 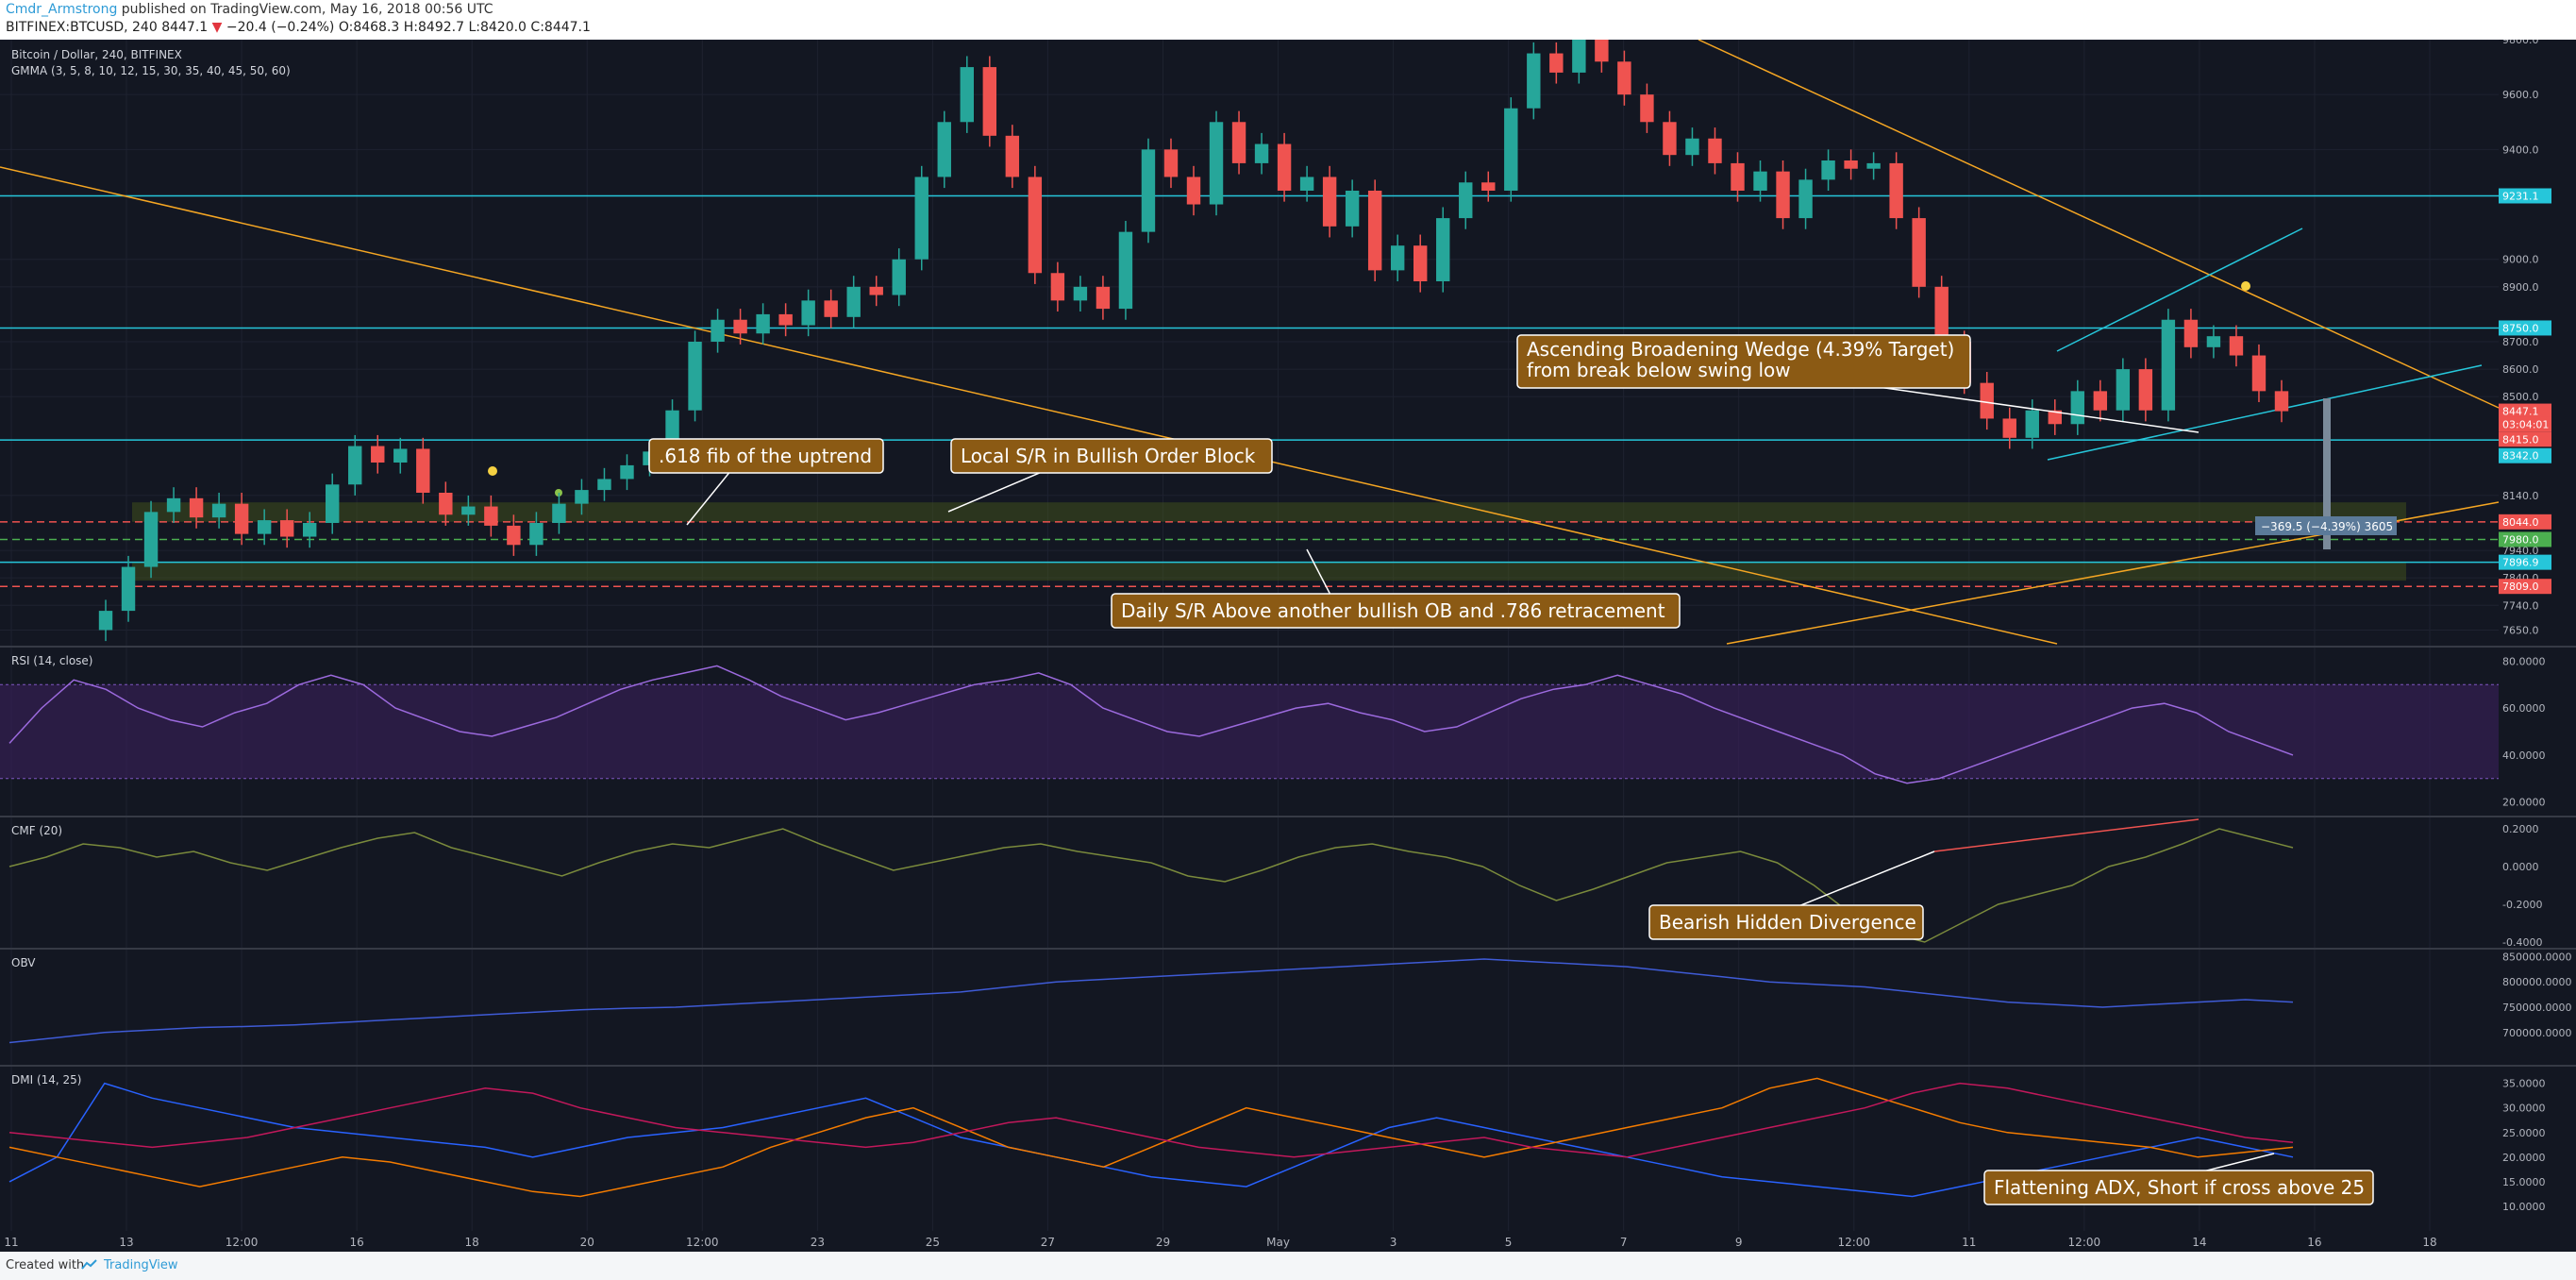 What do you see at coordinates (1787, 922) in the screenshot?
I see `callout-text: Bearish Hidden Divergence` at bounding box center [1787, 922].